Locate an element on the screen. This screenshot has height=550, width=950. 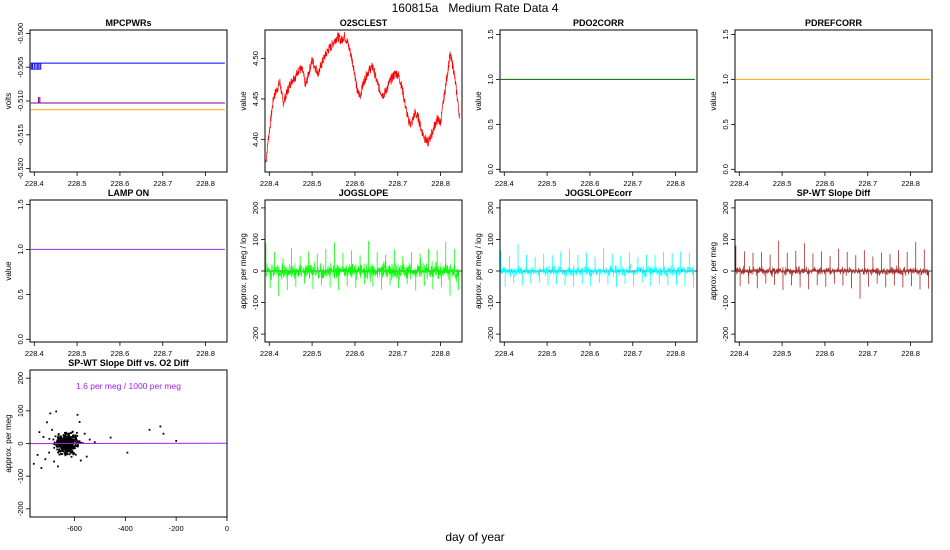
y-axis-label: approx. per meg / log is located at coordinates (243, 271).